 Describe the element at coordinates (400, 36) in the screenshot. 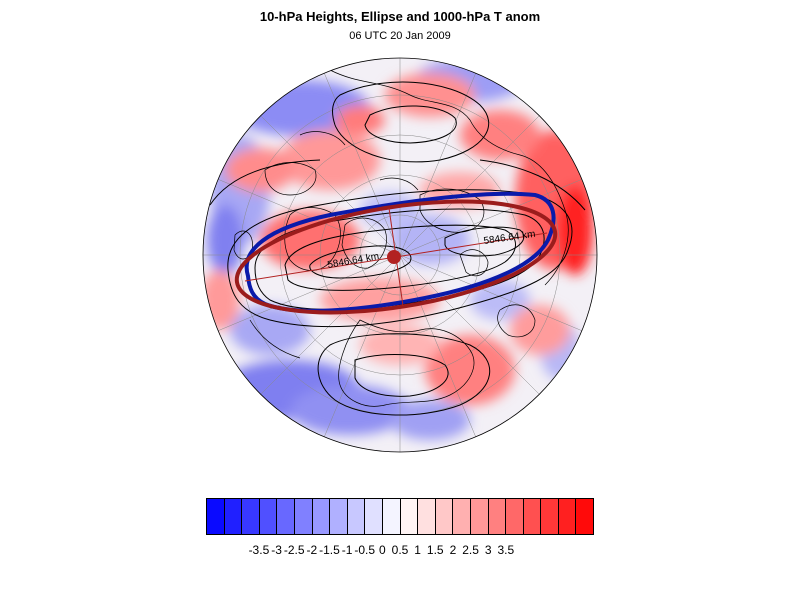

I see `page-subtitle: 06 UTC 20 Jan 2009` at that location.